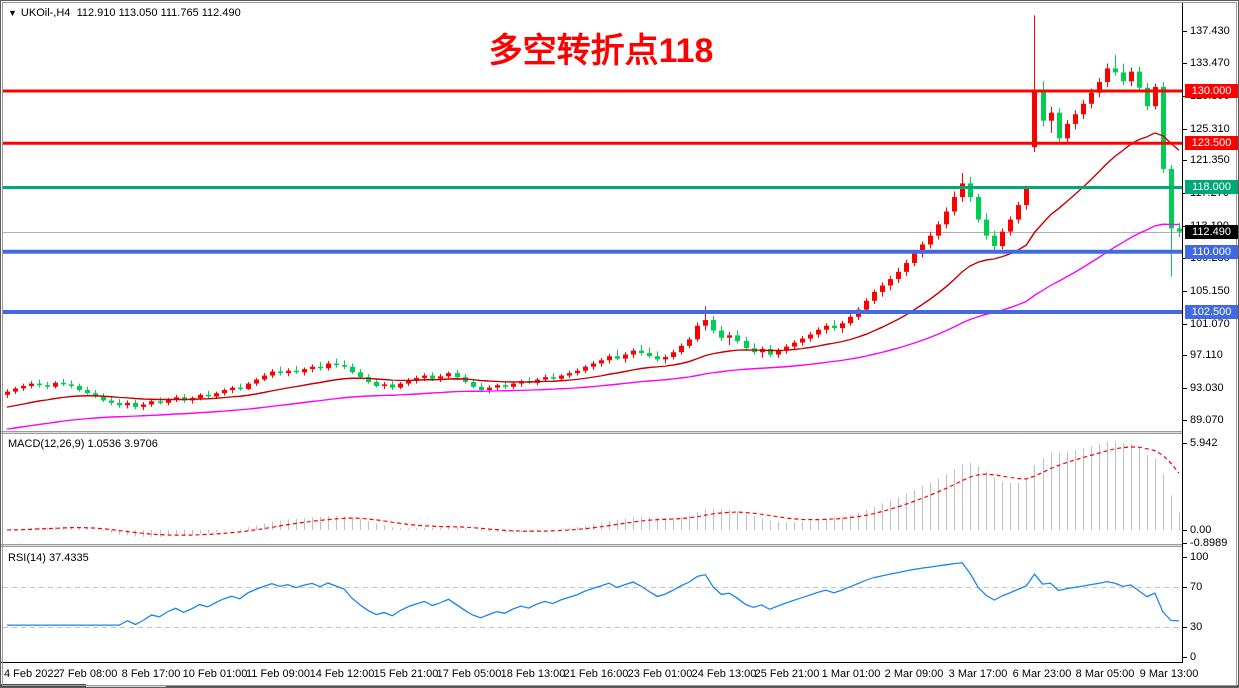 This screenshot has height=688, width=1239. What do you see at coordinates (601, 51) in the screenshot?
I see `chart-annotation: 多空转折点118` at bounding box center [601, 51].